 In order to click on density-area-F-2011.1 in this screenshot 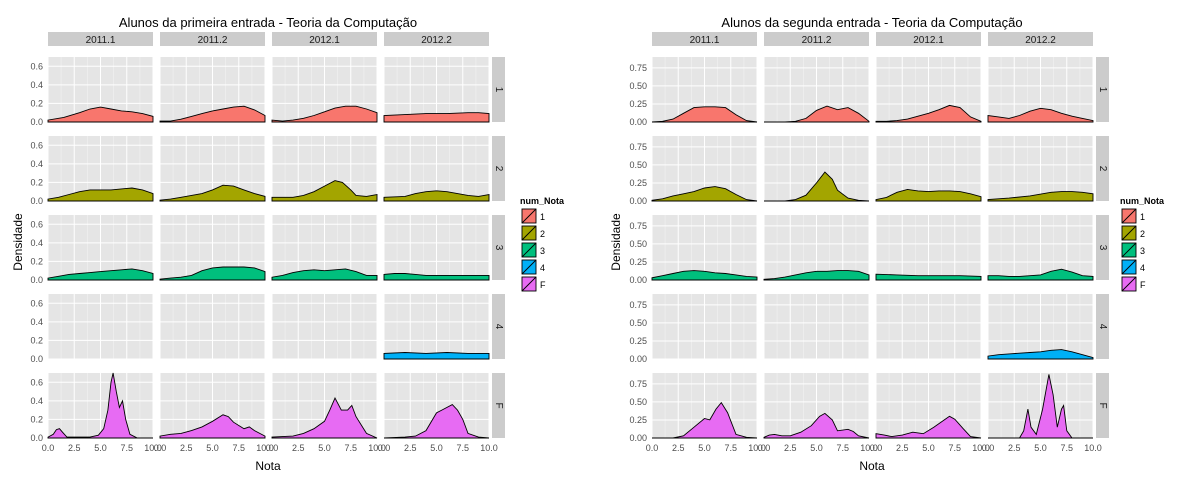, I will do `click(100, 405)`.